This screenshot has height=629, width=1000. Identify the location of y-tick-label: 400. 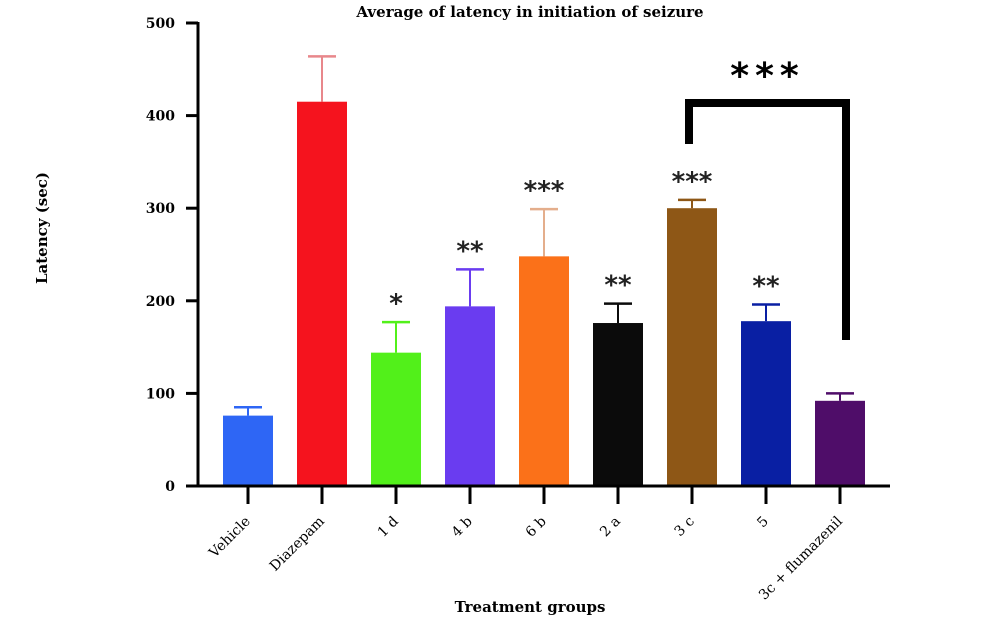
(160, 117).